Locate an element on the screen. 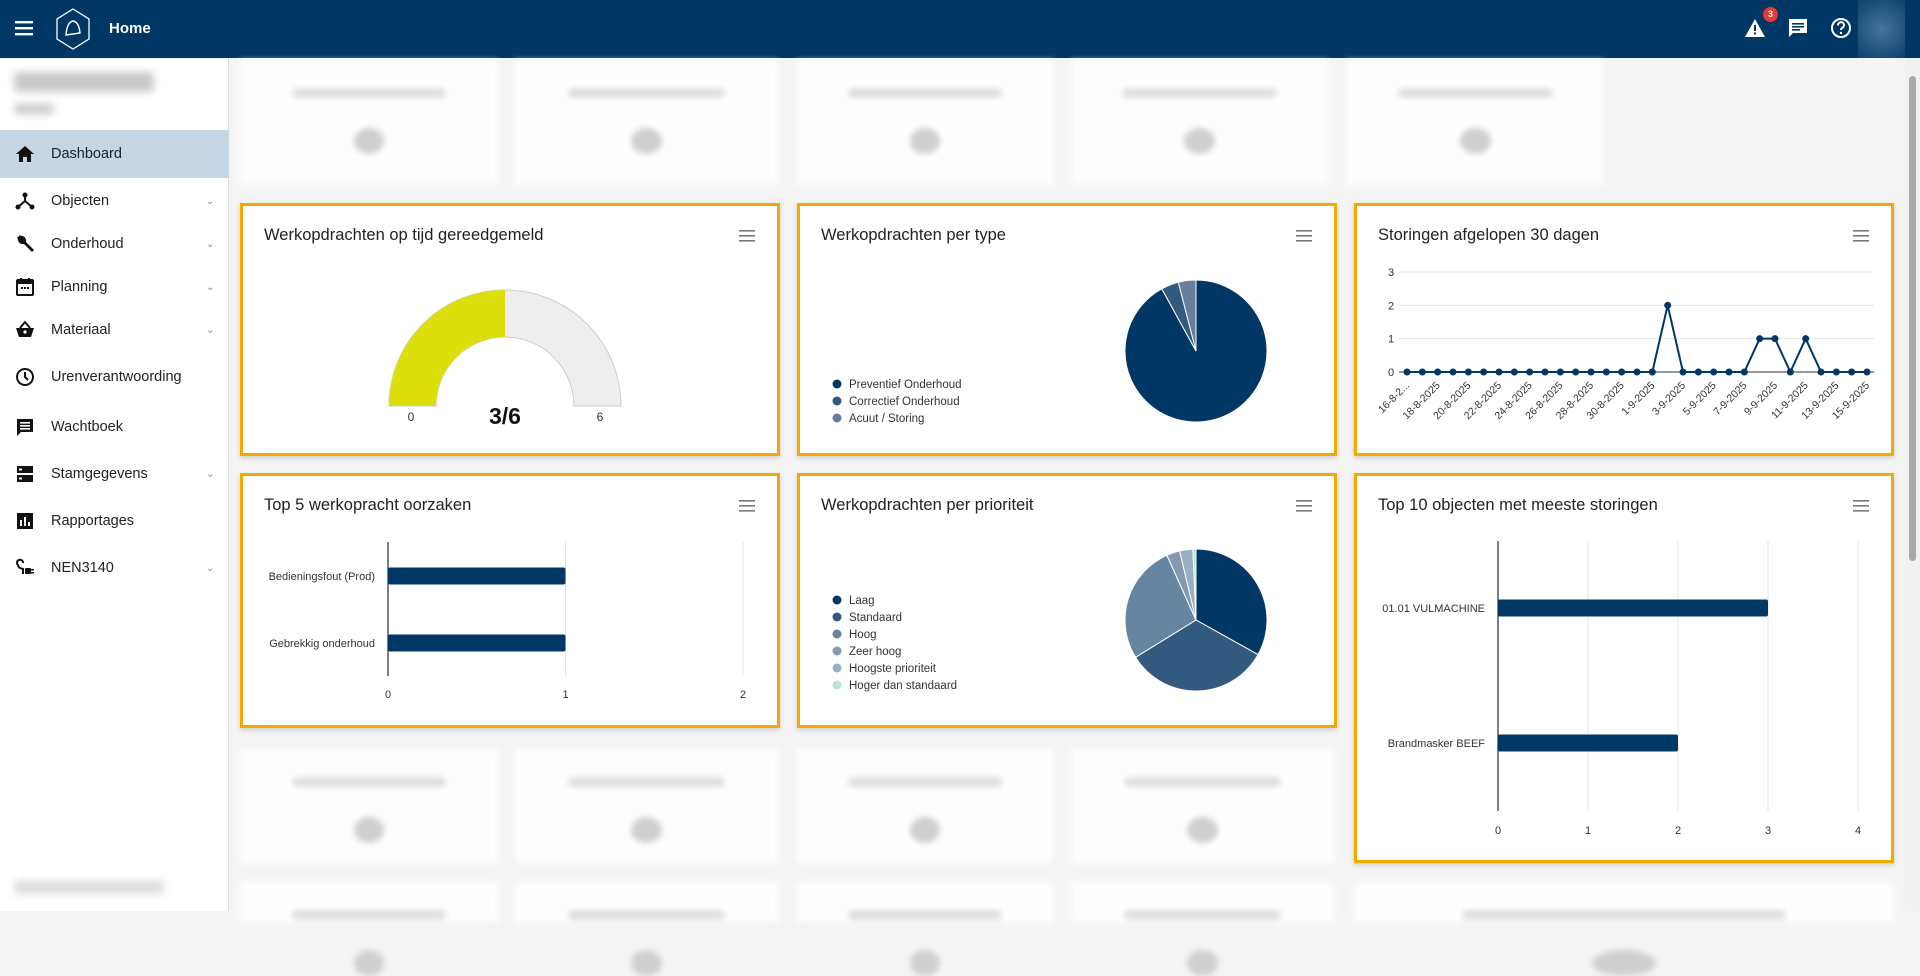 The image size is (1920, 976). legend-item: Preventief Onderhoud is located at coordinates (905, 385).